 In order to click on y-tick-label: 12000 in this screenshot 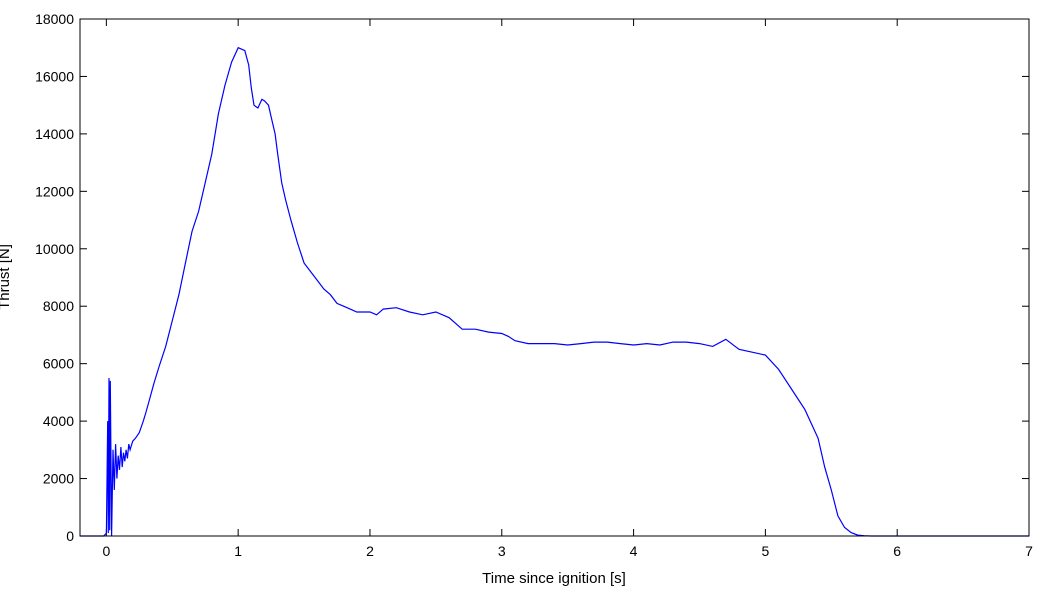, I will do `click(54, 191)`.